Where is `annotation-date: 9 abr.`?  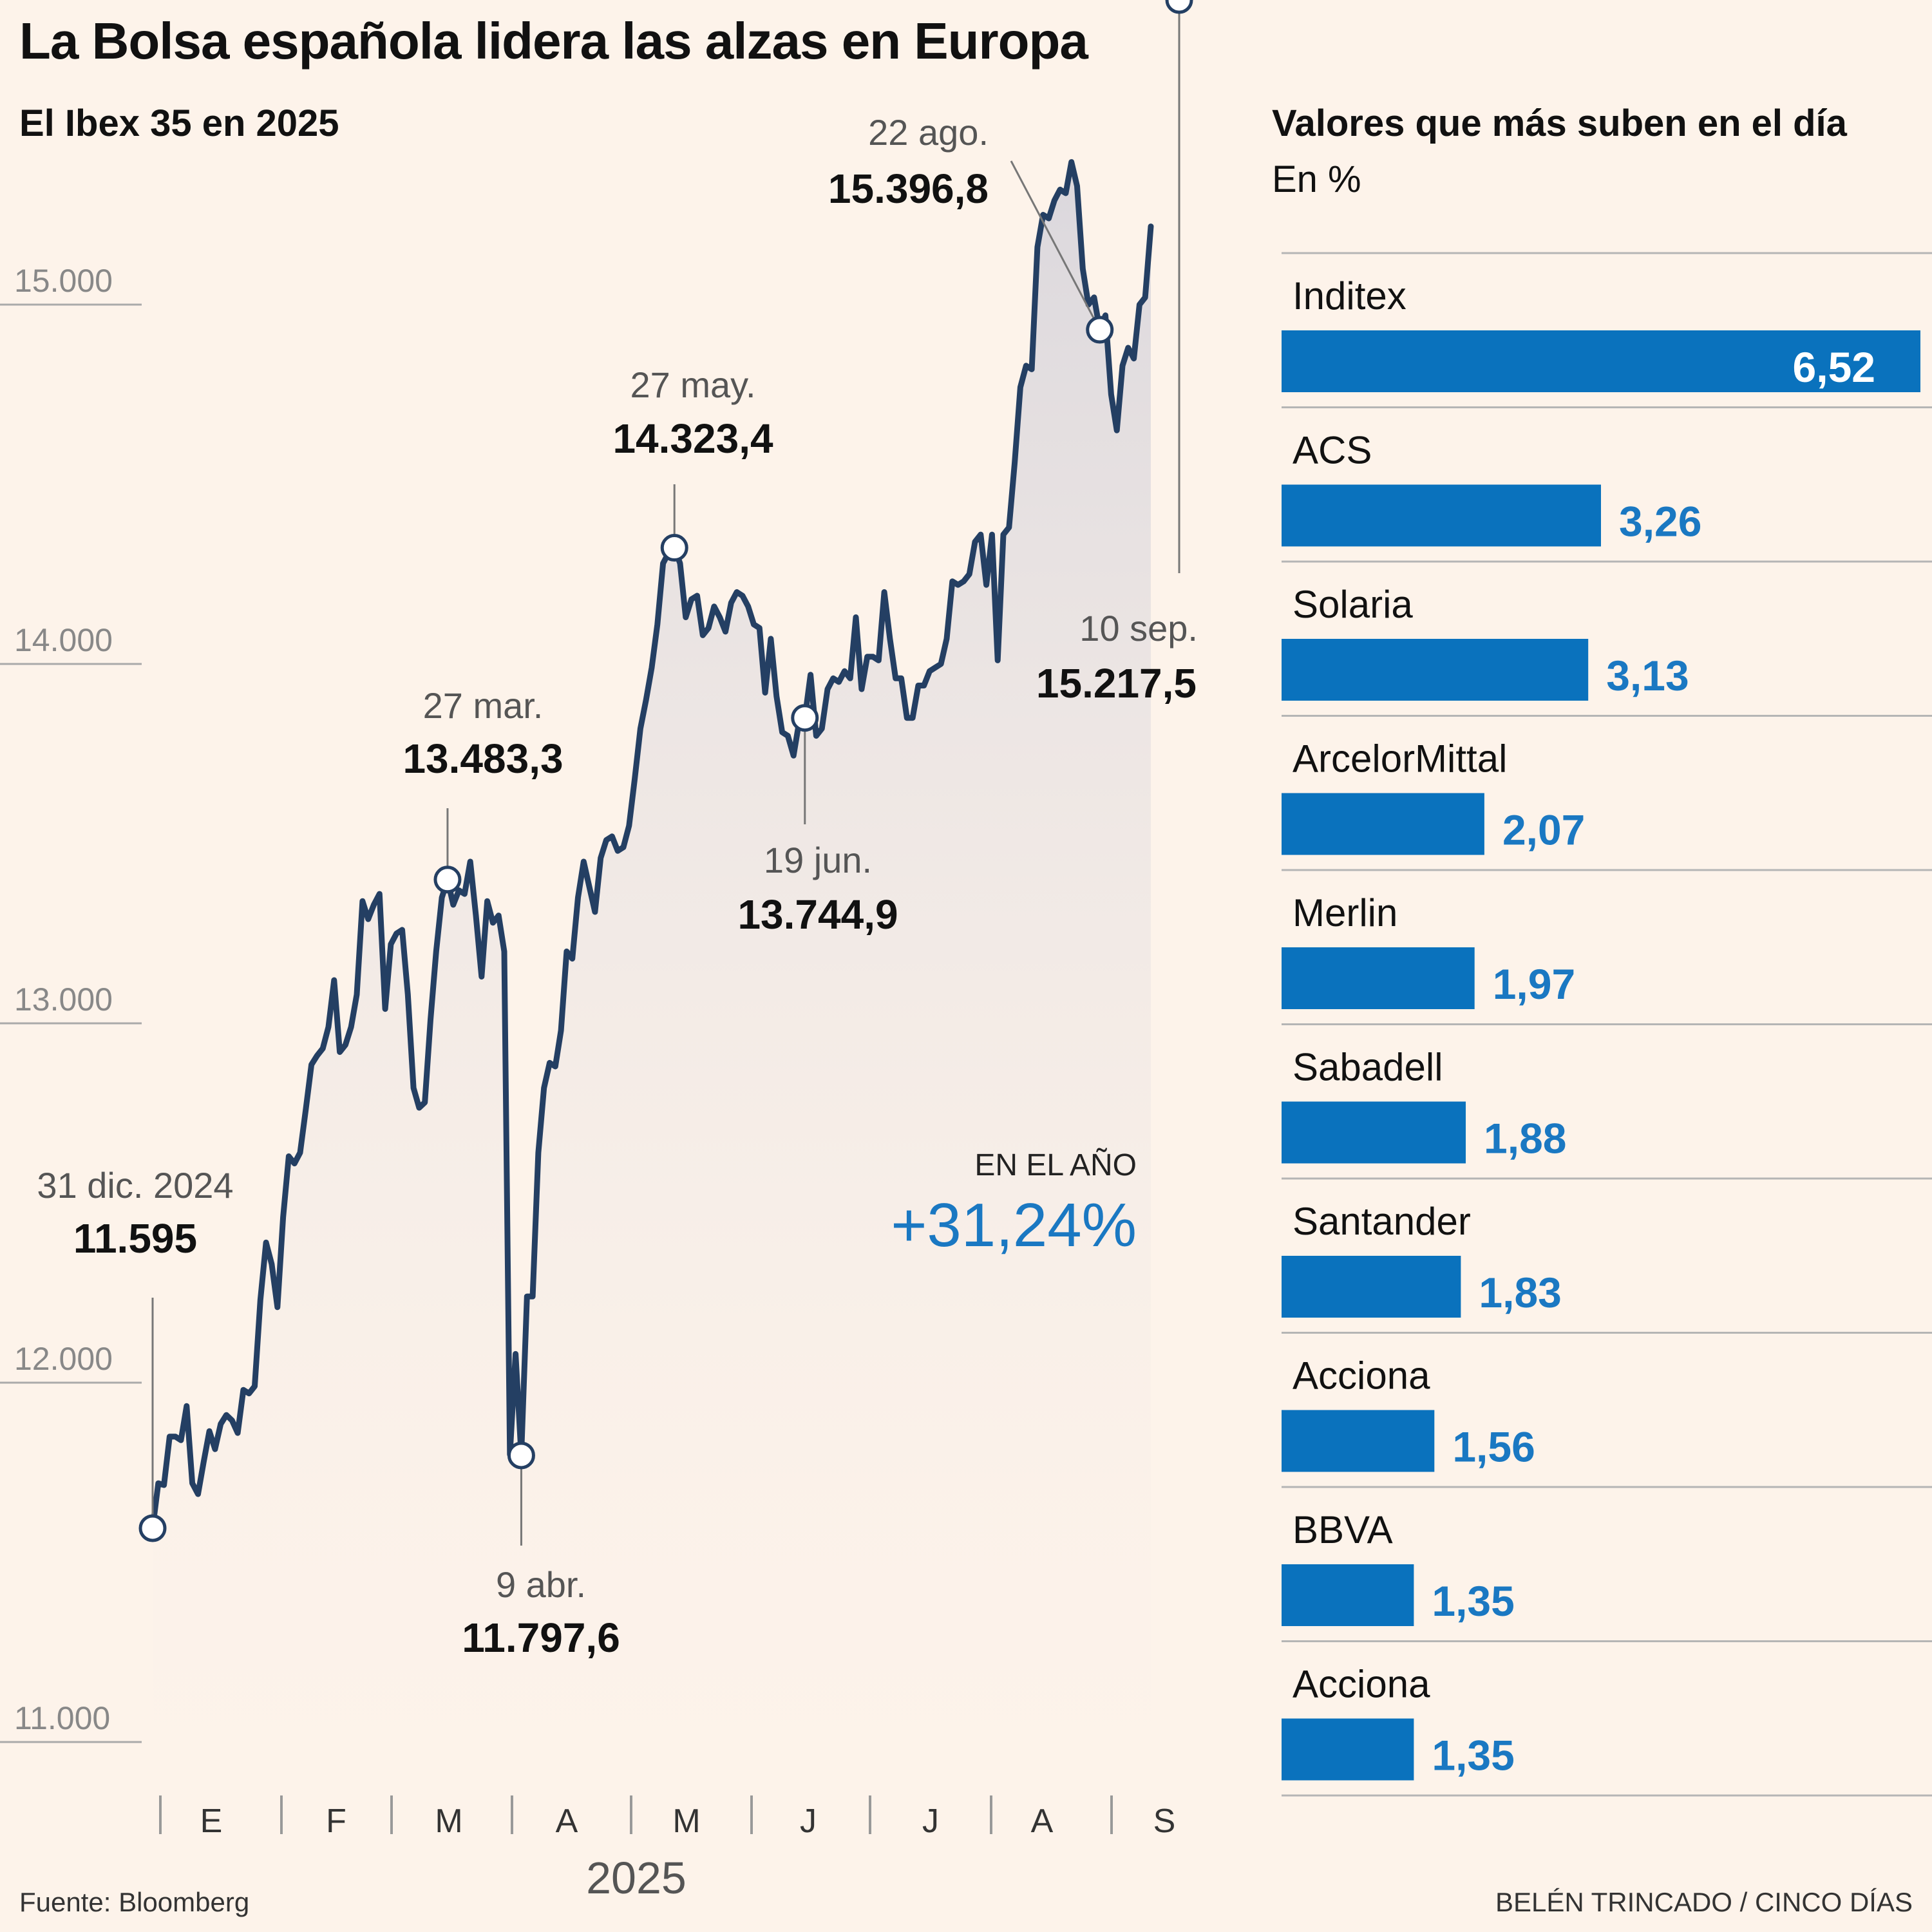
annotation-date: 9 abr. is located at coordinates (541, 1585).